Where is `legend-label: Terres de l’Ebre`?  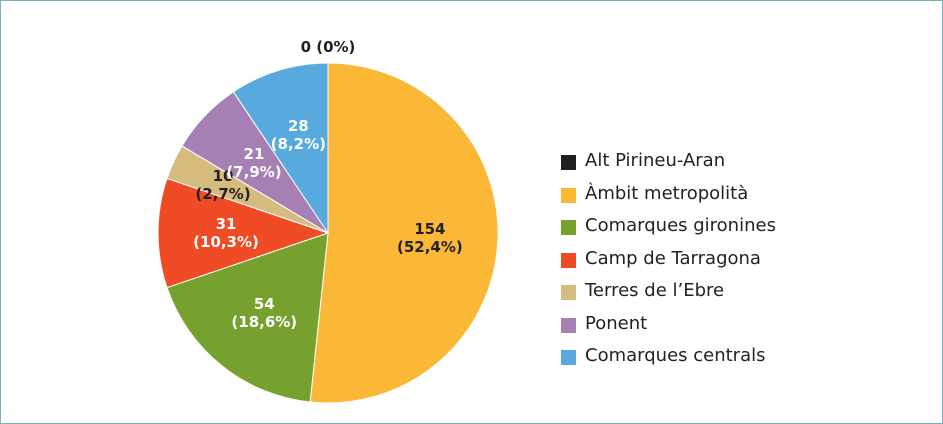 legend-label: Terres de l’Ebre is located at coordinates (655, 290).